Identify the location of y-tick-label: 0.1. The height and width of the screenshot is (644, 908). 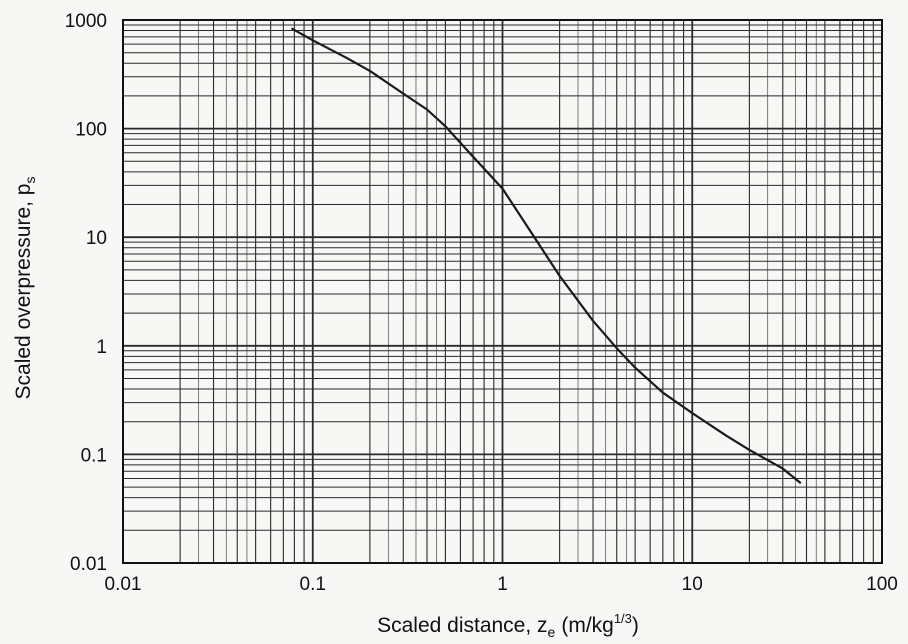
(94, 455).